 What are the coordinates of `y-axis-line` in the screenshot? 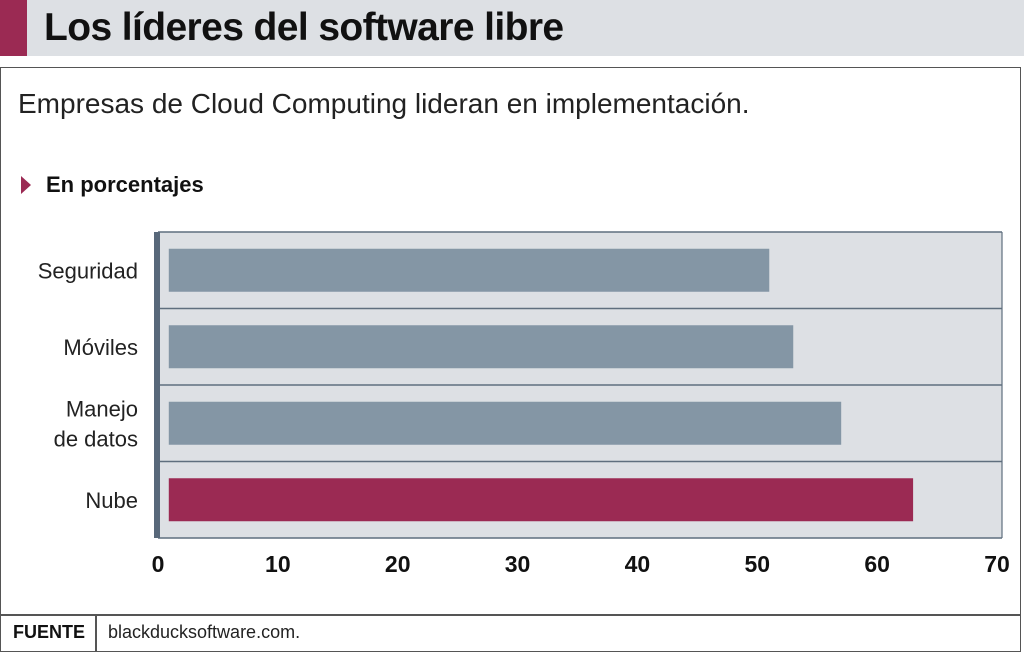 It's located at (157, 385).